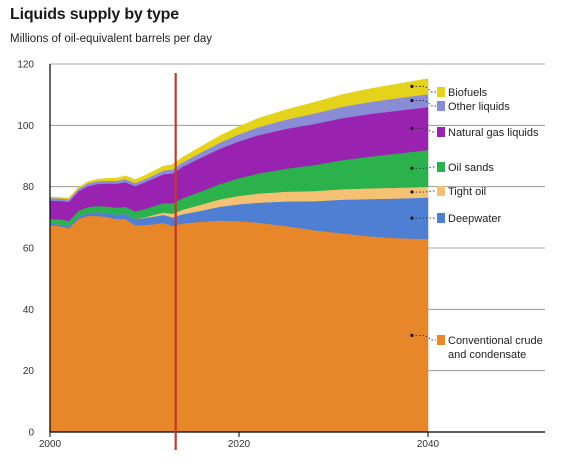  Describe the element at coordinates (495, 341) in the screenshot. I see `legend-label: Conventional crude` at that location.